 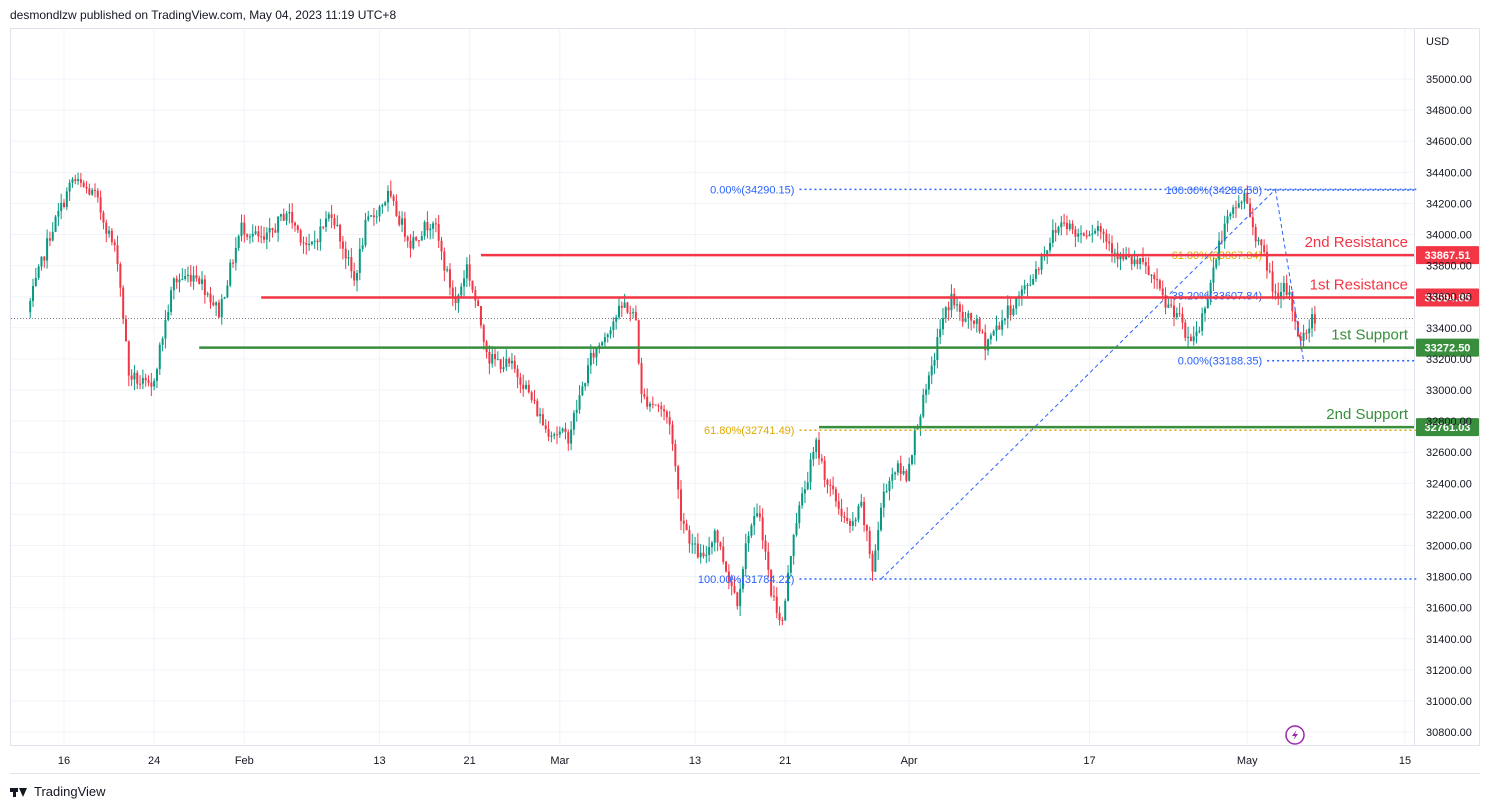 What do you see at coordinates (1449, 422) in the screenshot?
I see `y-tick-label: 32800.00` at bounding box center [1449, 422].